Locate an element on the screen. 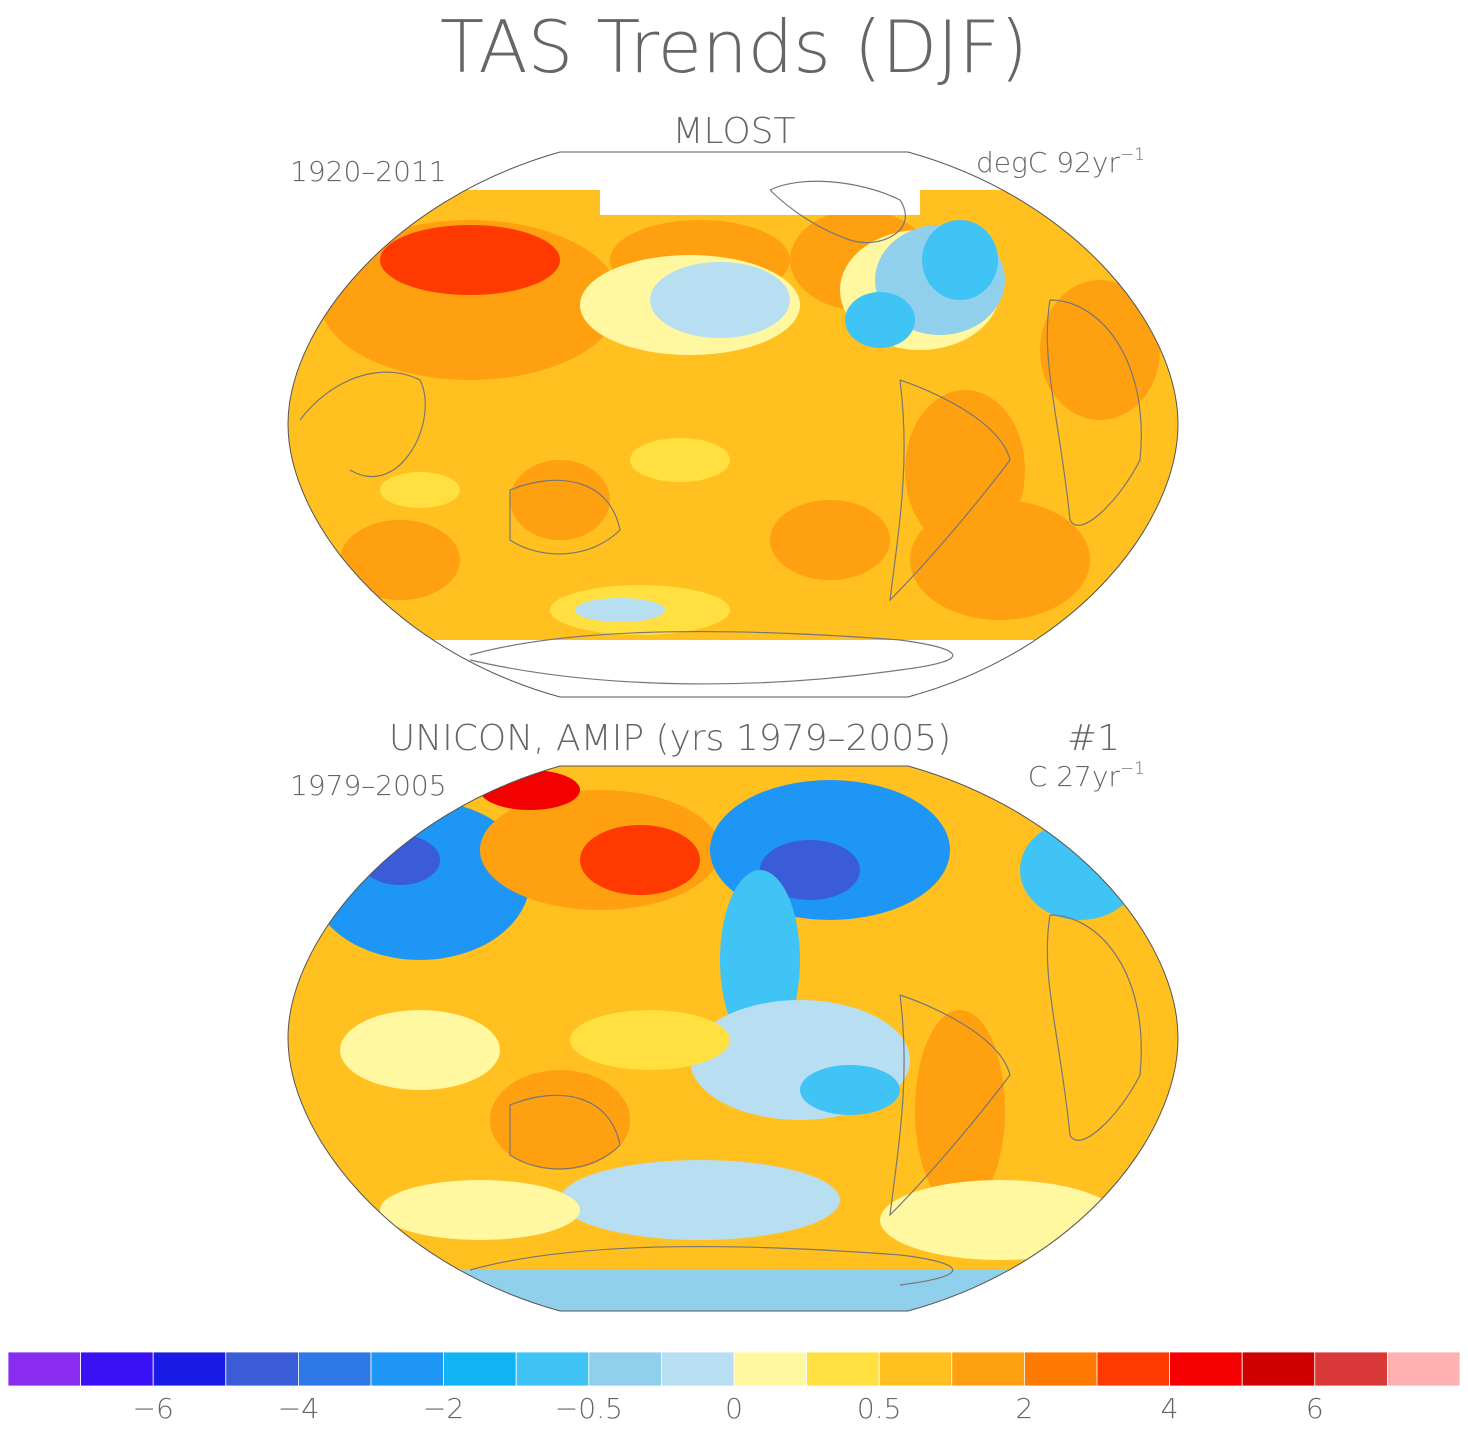  colorbar-label: 6 is located at coordinates (1315, 1408).